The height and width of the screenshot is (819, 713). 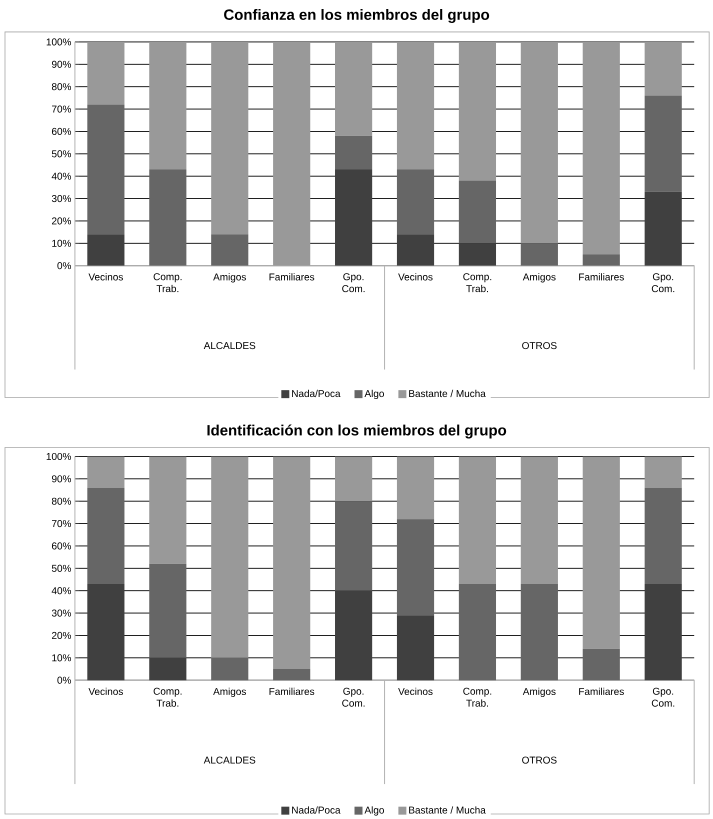 What do you see at coordinates (356, 431) in the screenshot?
I see `chart-title: Identificación con los miembros del grupo` at bounding box center [356, 431].